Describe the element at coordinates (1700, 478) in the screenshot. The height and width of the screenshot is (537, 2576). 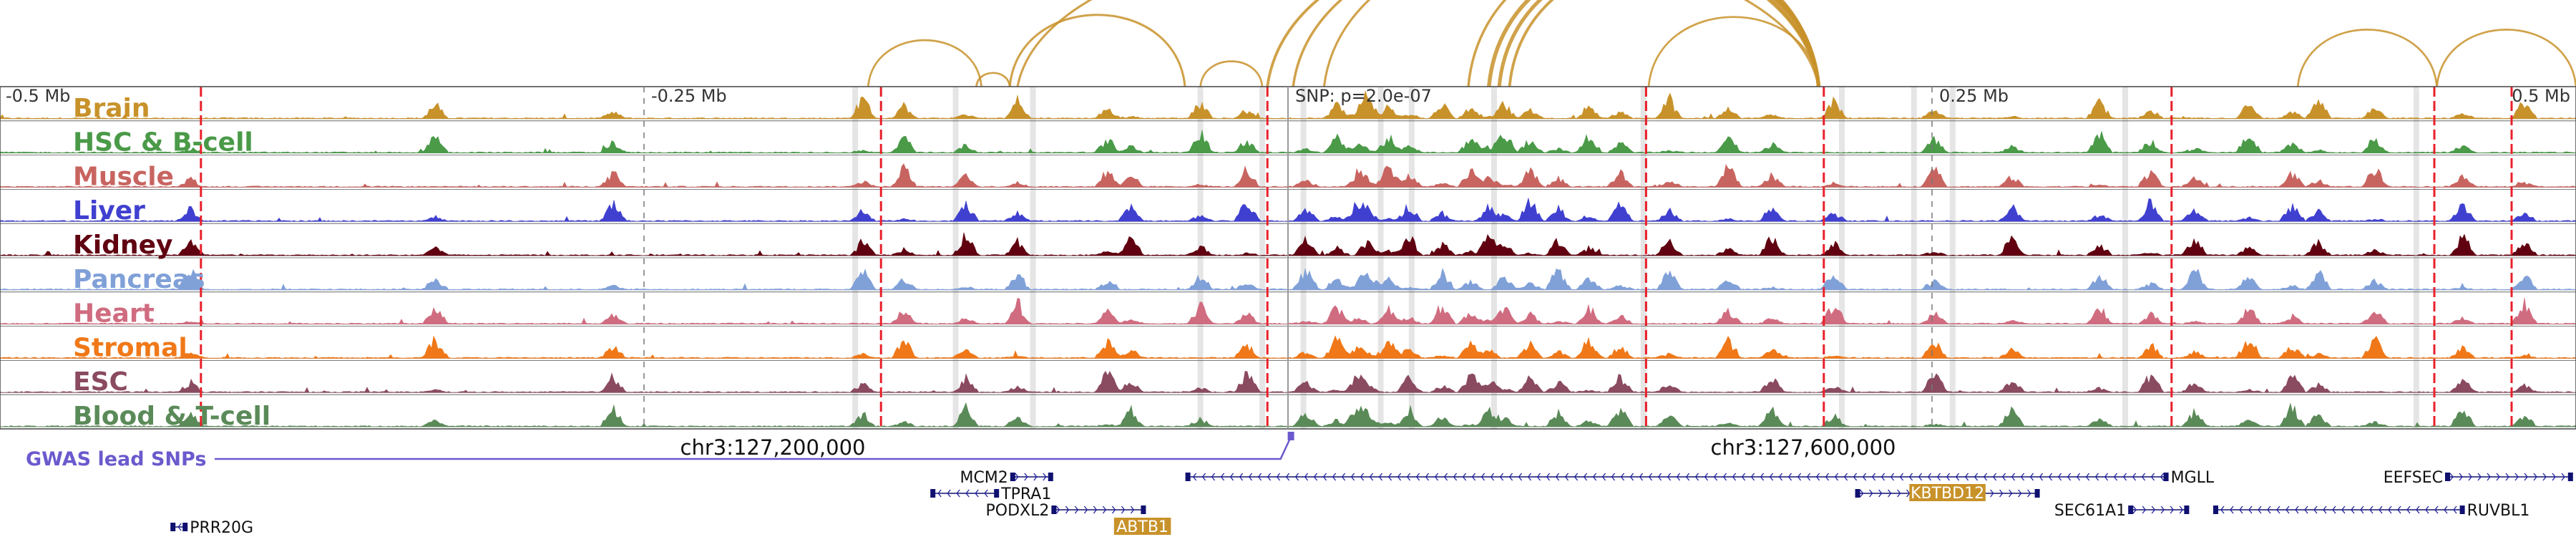
I see `gene-mgll: MGLL` at that location.